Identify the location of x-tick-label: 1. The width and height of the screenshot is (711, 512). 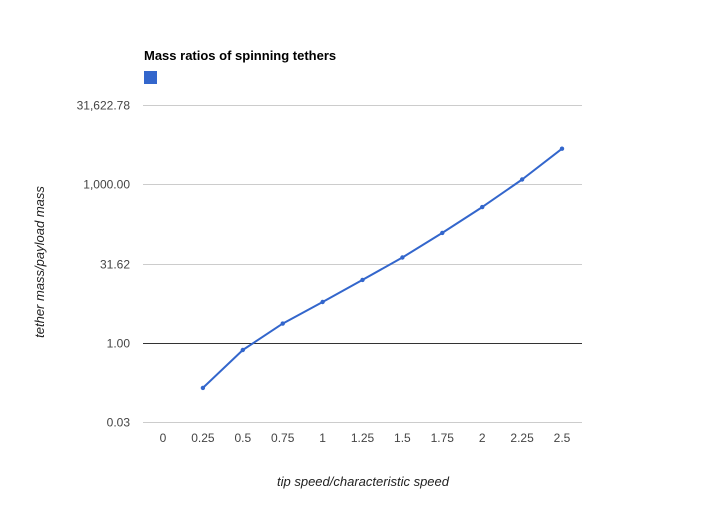
(322, 438).